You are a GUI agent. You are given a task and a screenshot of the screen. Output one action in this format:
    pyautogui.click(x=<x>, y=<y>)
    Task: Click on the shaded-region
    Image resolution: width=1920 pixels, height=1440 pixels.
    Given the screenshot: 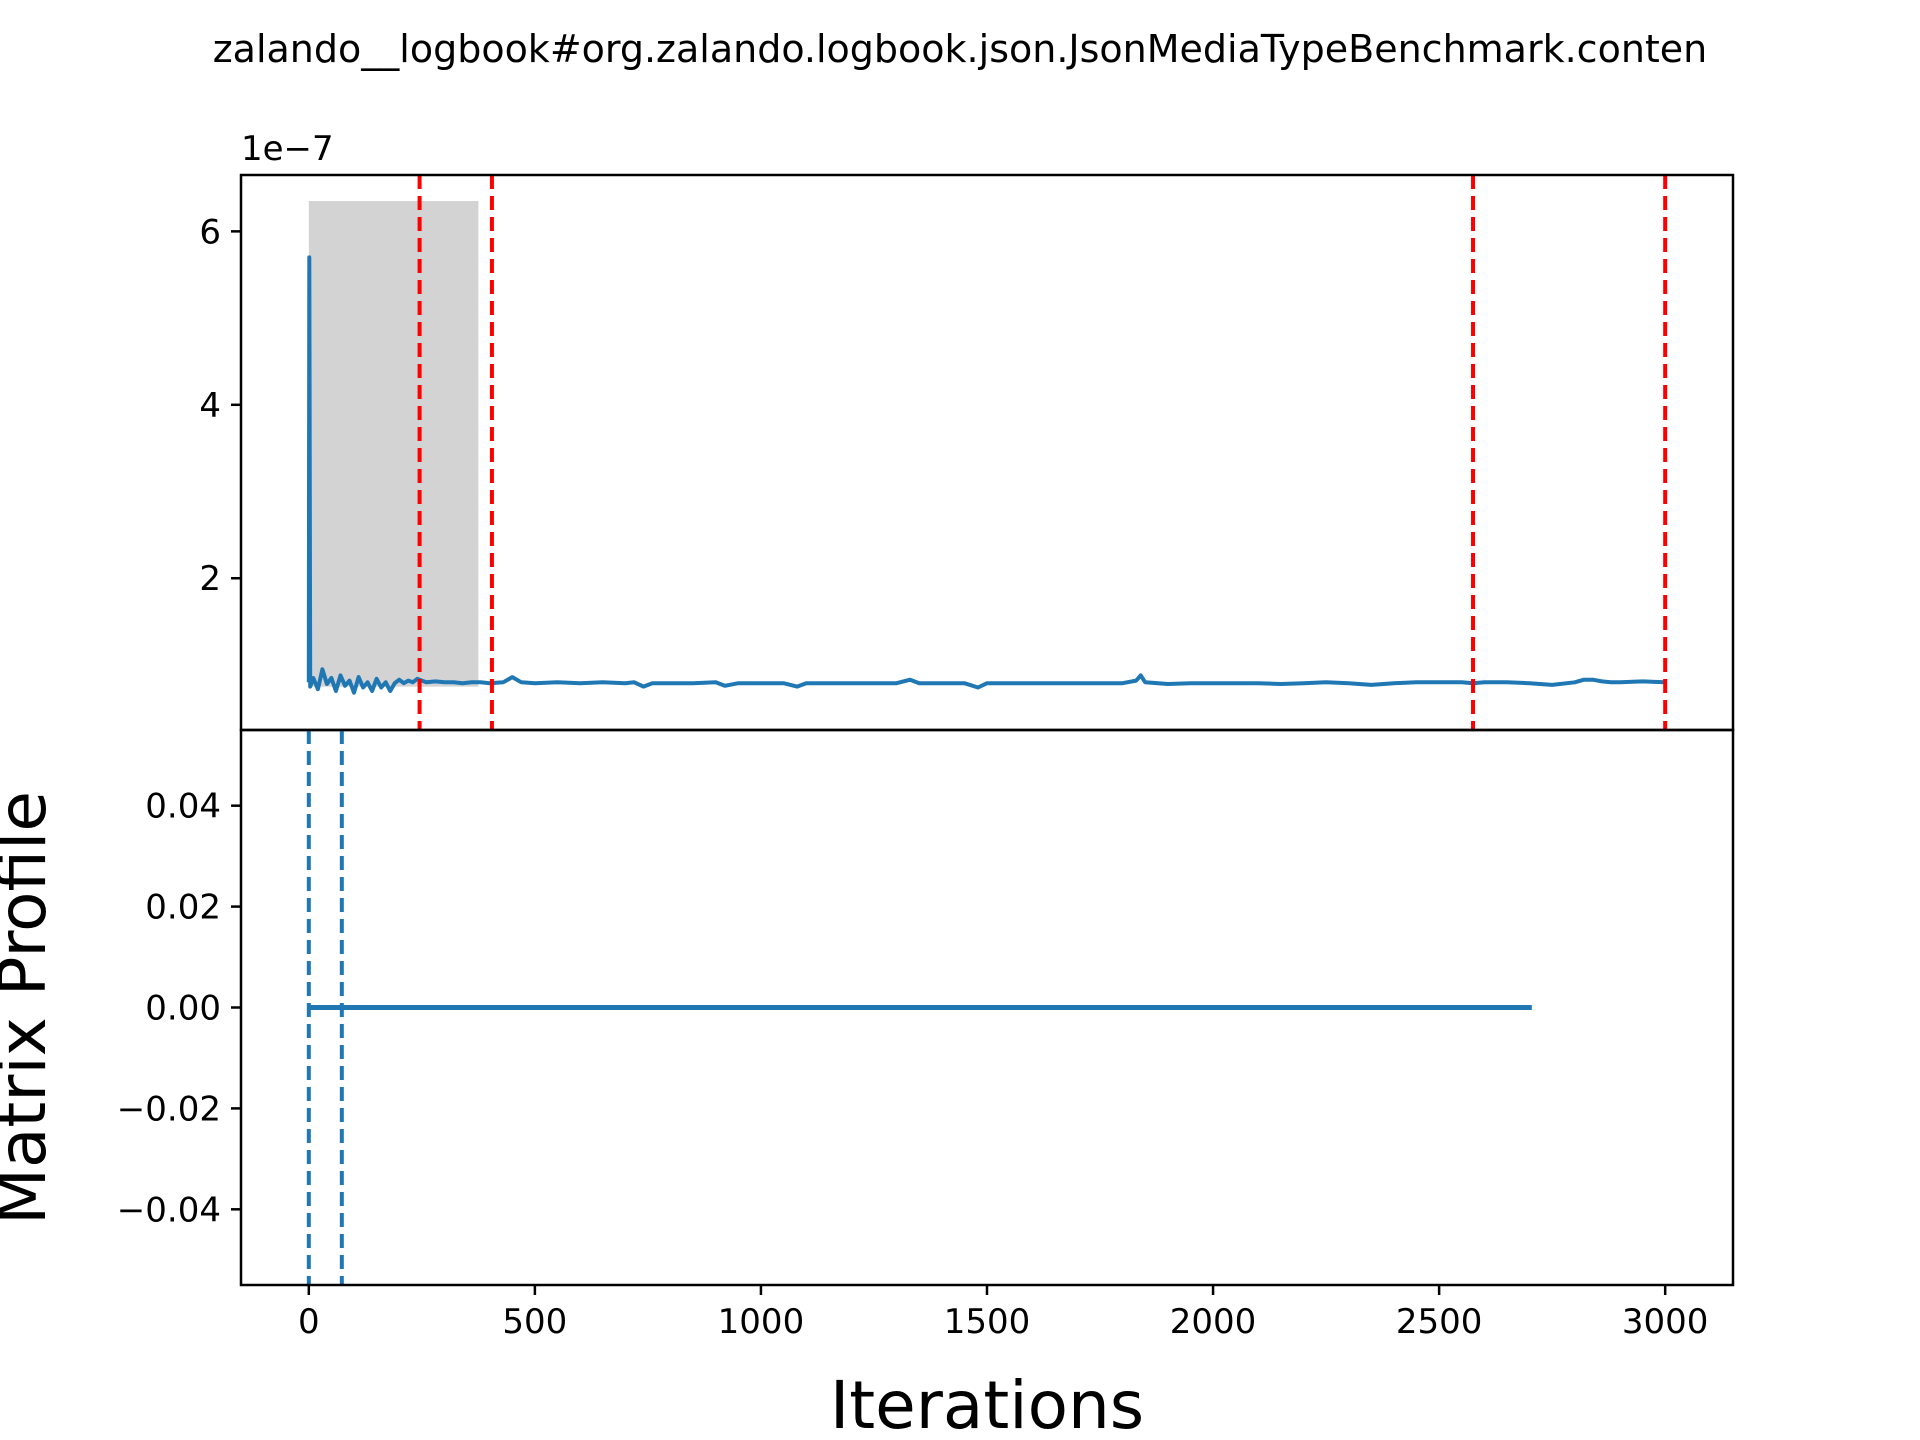 What is the action you would take?
    pyautogui.click(x=393, y=444)
    